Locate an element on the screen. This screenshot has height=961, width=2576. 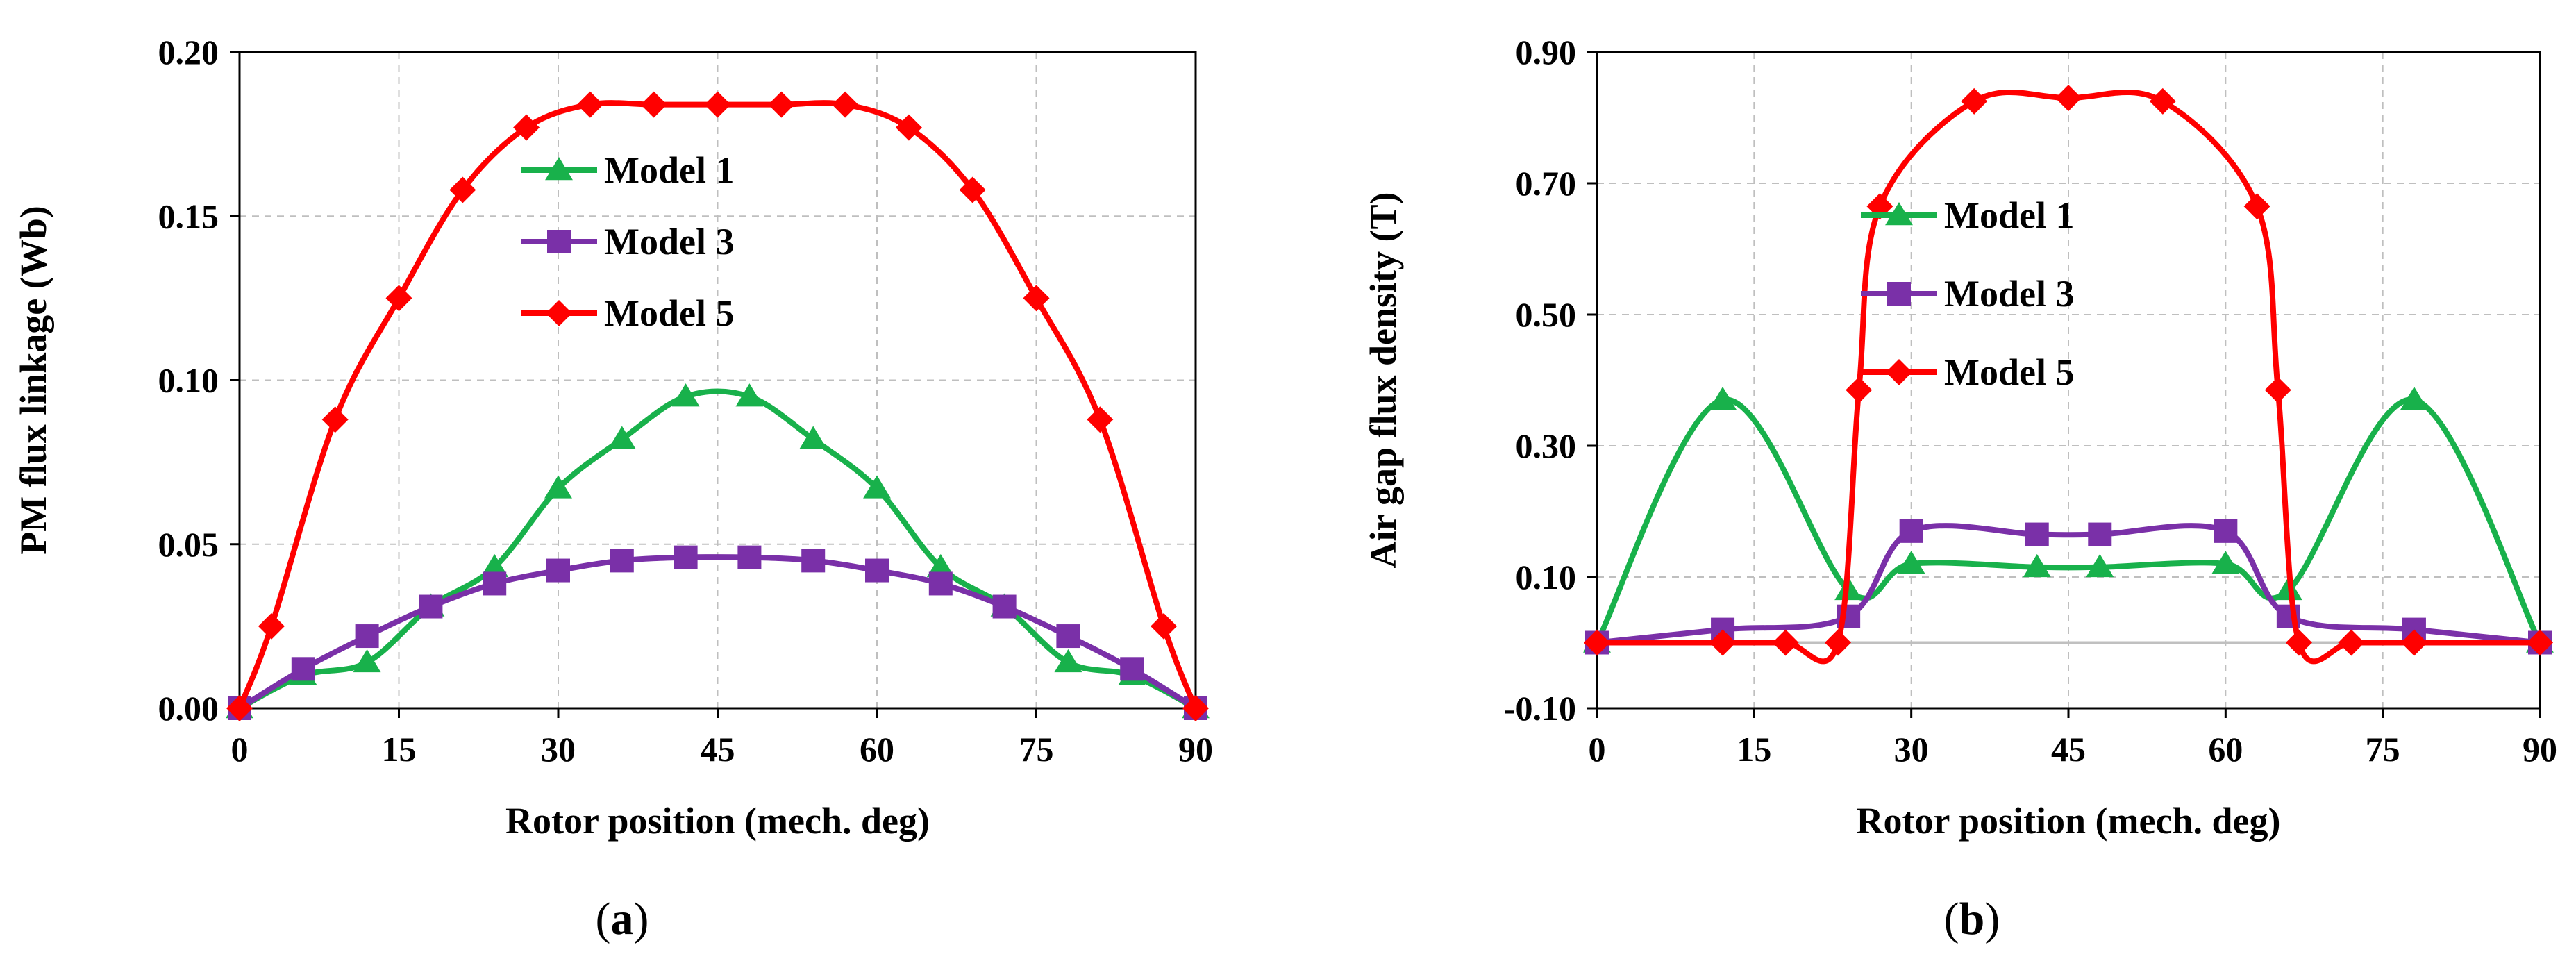
panel-label: (b) is located at coordinates (1972, 919).